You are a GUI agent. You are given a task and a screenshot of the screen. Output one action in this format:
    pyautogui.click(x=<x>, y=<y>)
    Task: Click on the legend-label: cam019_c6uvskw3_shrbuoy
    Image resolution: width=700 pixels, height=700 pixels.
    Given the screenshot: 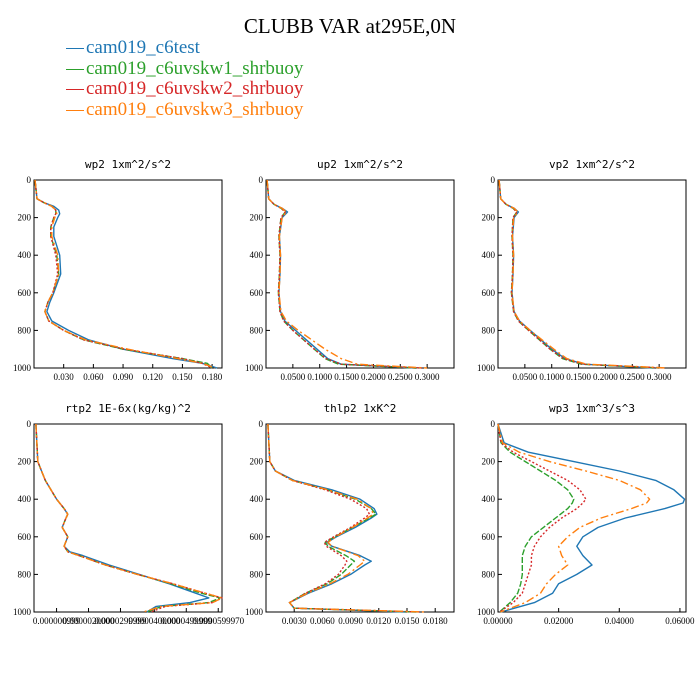 What is the action you would take?
    pyautogui.click(x=195, y=109)
    